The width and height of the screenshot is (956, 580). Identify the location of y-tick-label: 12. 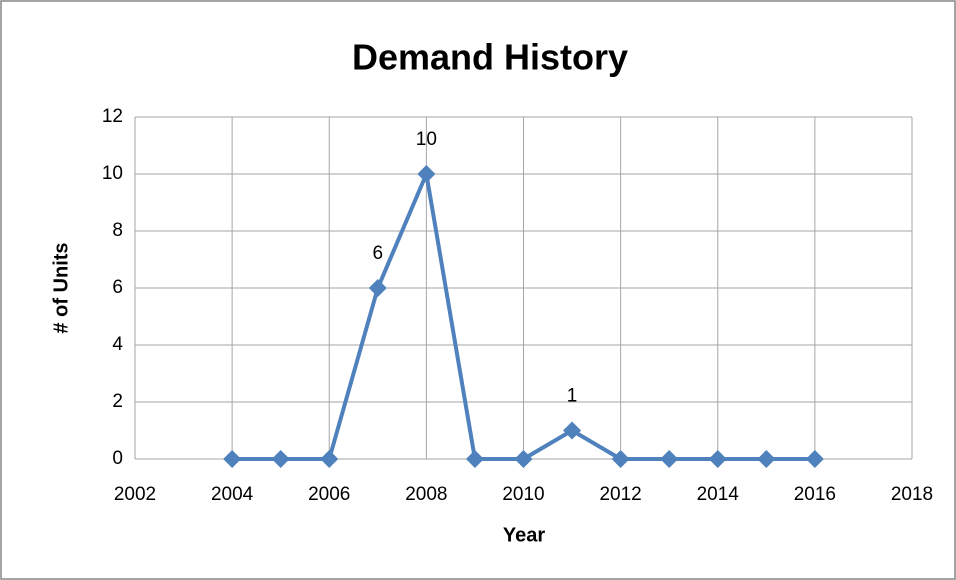
(112, 116).